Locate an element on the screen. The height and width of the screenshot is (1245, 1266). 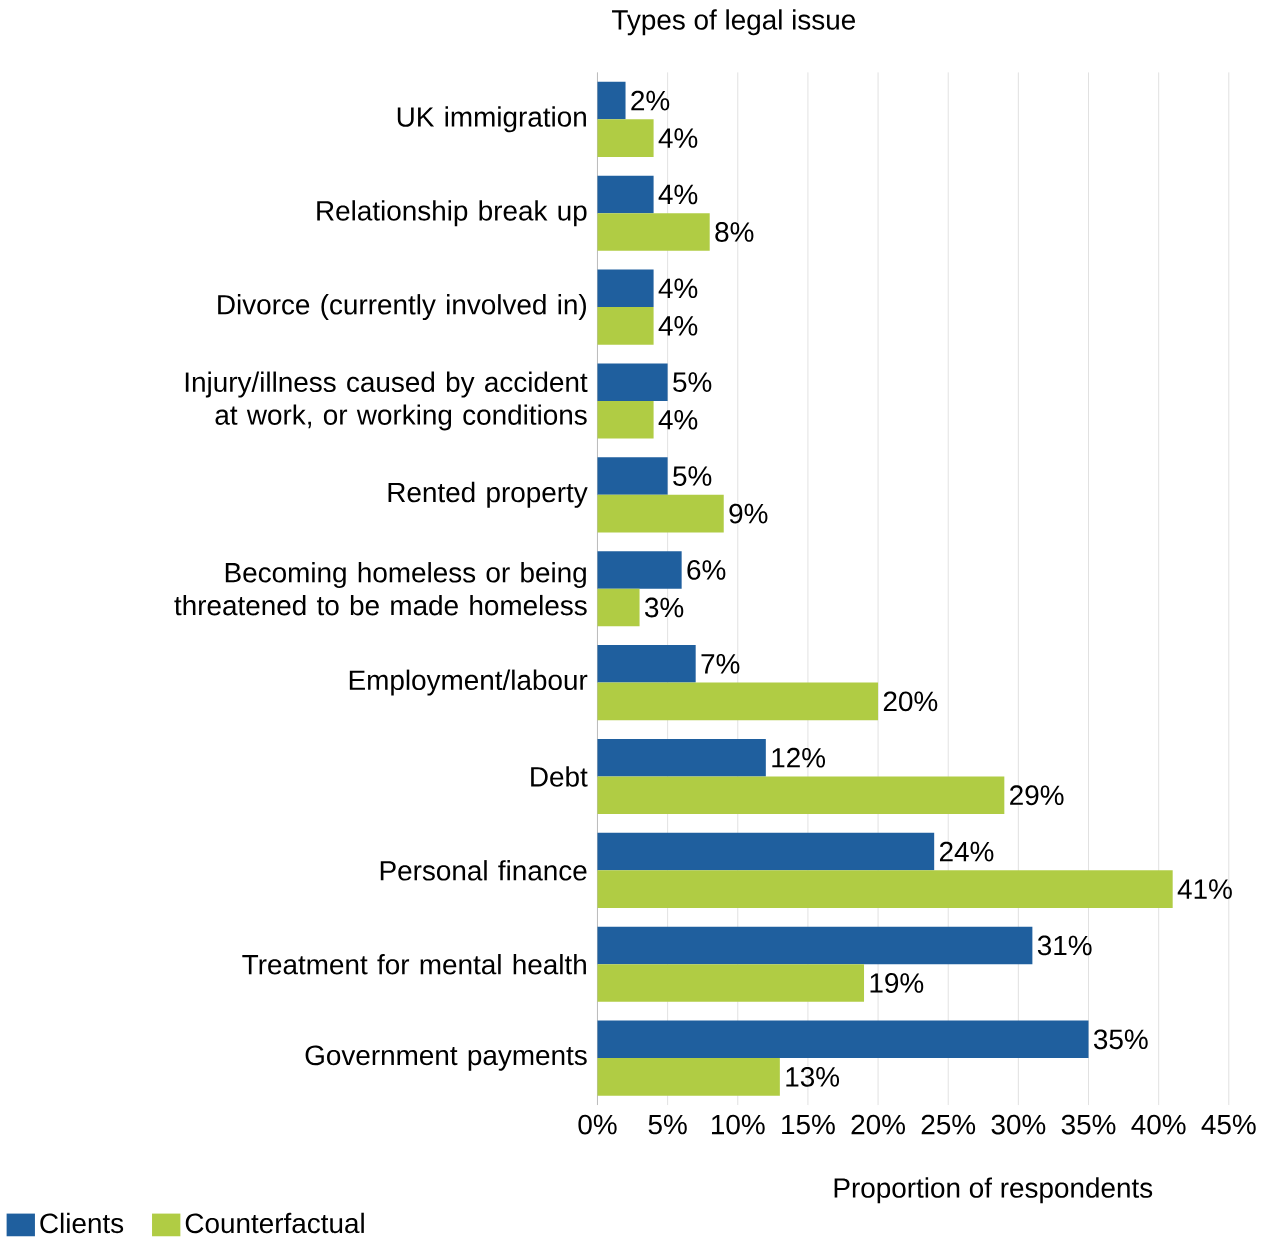
data-label: 41% is located at coordinates (1204, 889).